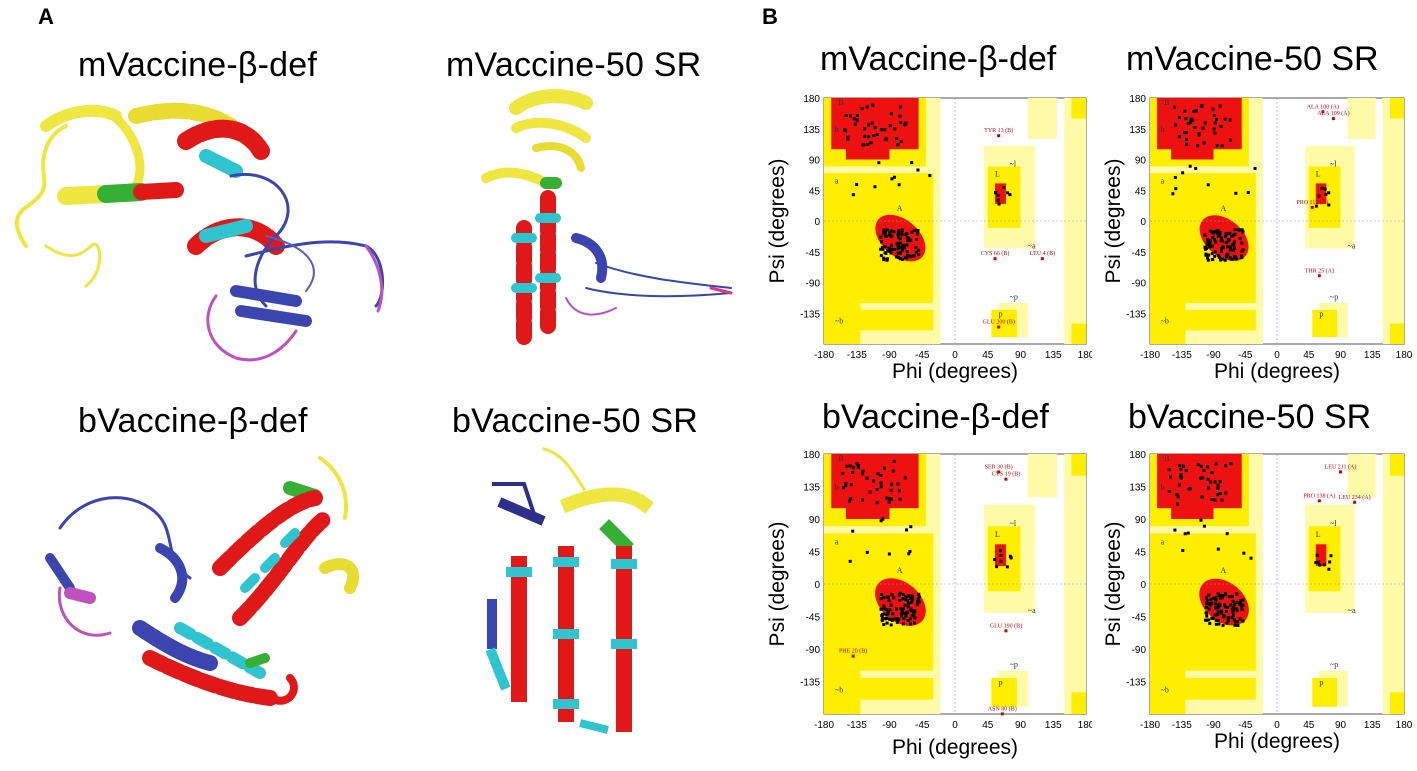 This screenshot has width=1417, height=771. I want to click on region-letter: ~l, so click(1013, 163).